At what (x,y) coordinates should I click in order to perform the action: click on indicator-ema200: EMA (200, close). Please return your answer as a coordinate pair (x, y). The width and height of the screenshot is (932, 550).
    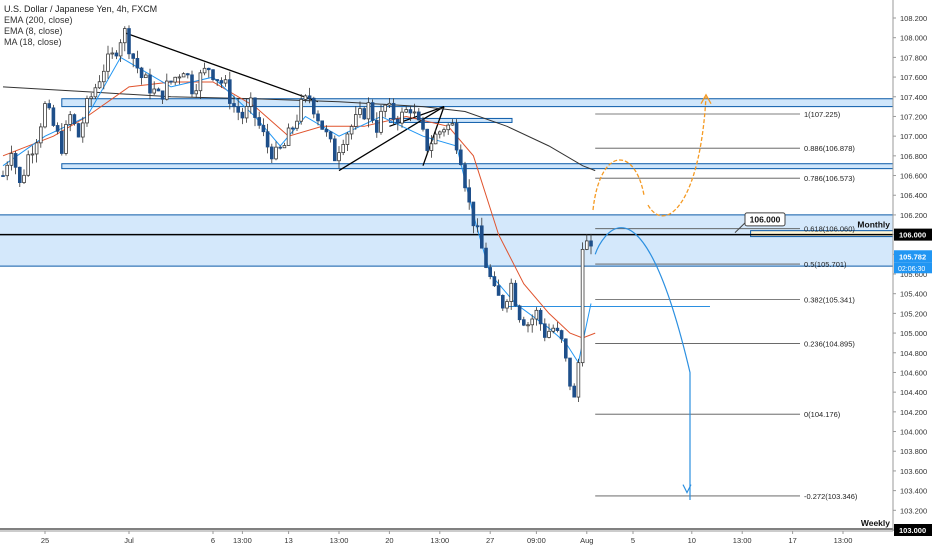
    Looking at the image, I should click on (38, 20).